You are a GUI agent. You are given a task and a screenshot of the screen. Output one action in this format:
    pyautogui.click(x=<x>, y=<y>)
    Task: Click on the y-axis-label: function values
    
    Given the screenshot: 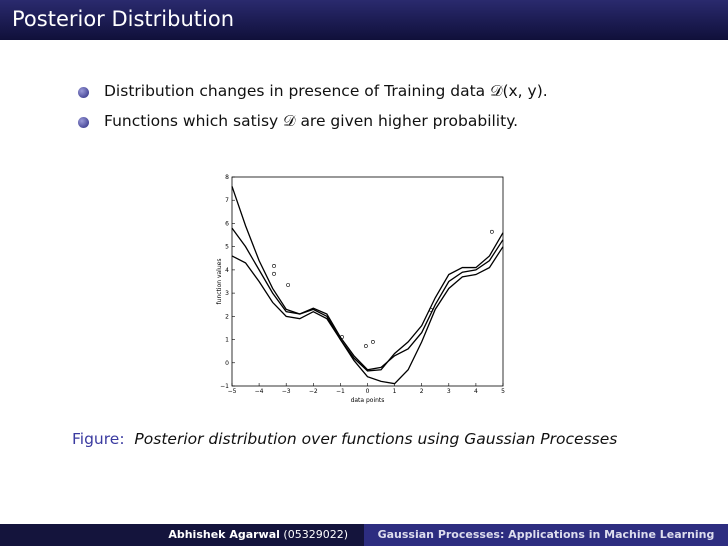 What is the action you would take?
    pyautogui.click(x=219, y=282)
    